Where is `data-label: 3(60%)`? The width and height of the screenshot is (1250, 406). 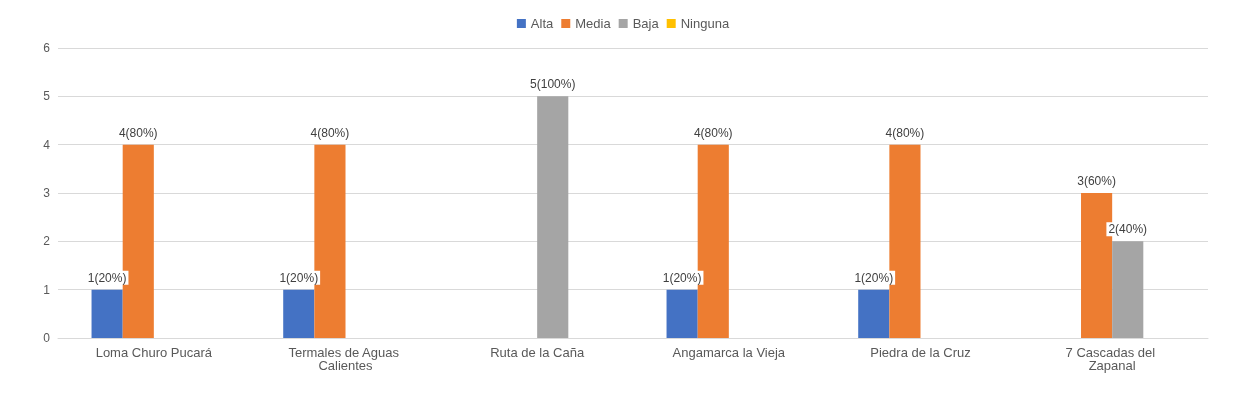 data-label: 3(60%) is located at coordinates (1096, 181).